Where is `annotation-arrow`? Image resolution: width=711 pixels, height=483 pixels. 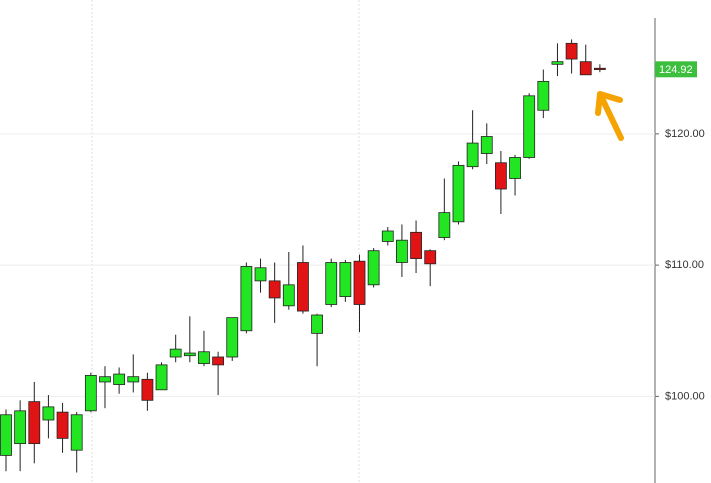 annotation-arrow is located at coordinates (609, 116).